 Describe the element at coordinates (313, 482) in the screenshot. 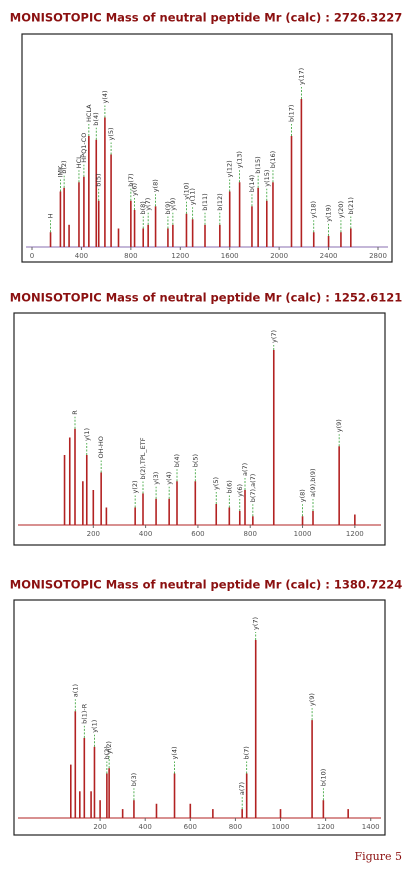

I see `peak-label: a(9),b(9)` at that location.